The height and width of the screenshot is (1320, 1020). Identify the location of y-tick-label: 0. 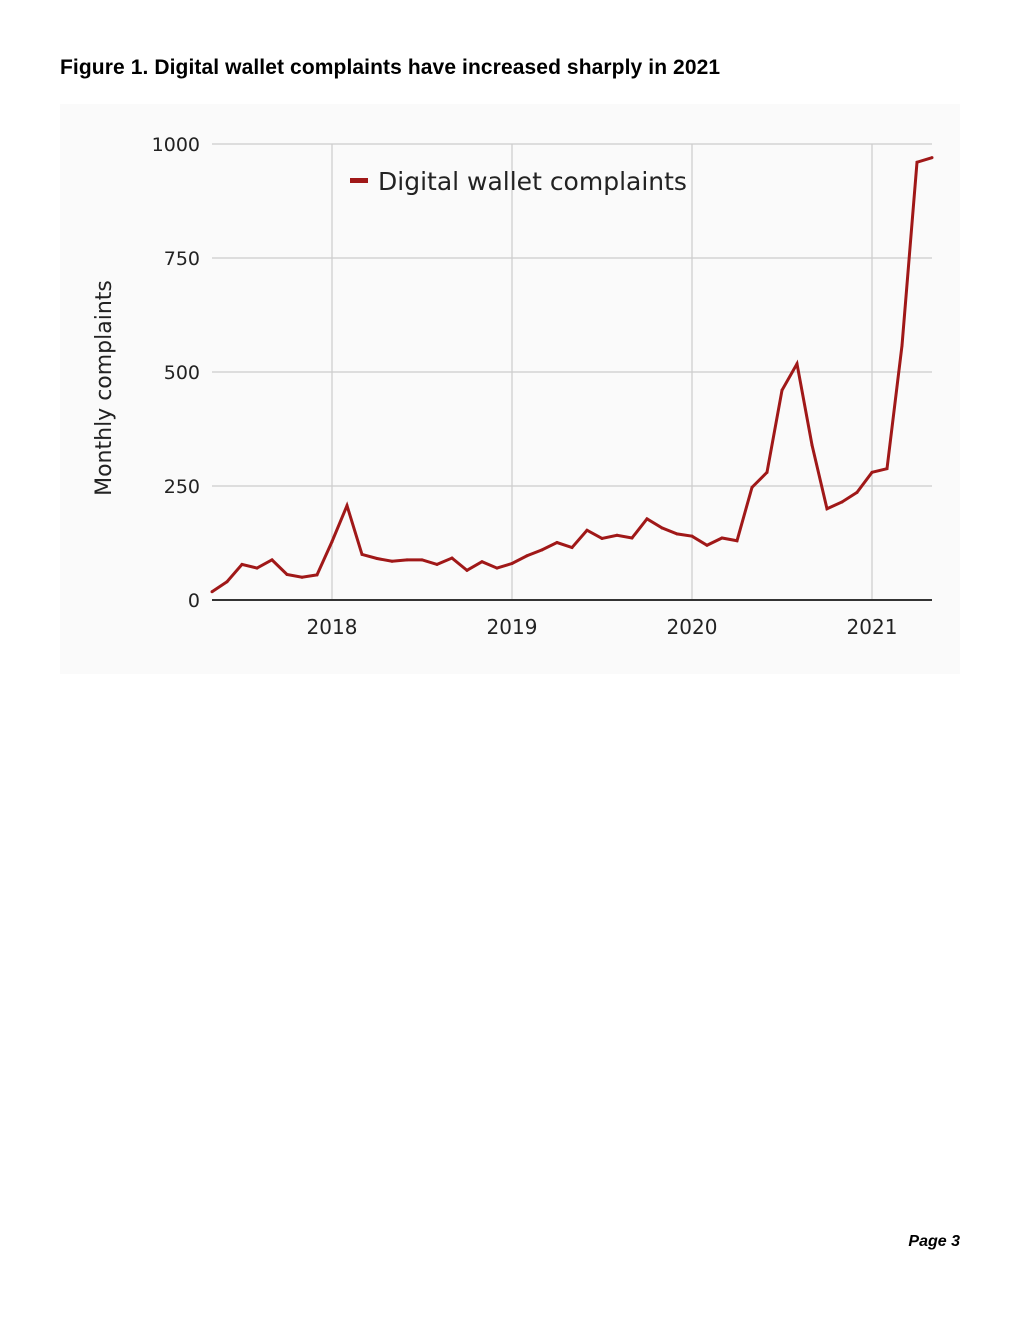
(194, 601).